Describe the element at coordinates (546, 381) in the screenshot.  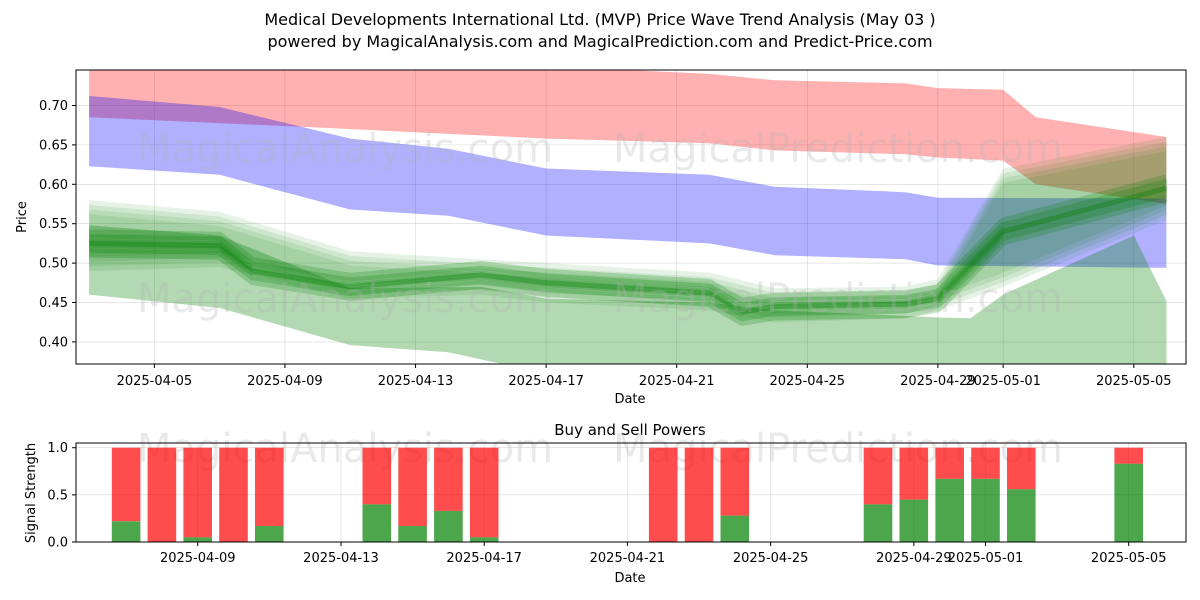
I see `price-x-tick-label: 2025-04-17` at that location.